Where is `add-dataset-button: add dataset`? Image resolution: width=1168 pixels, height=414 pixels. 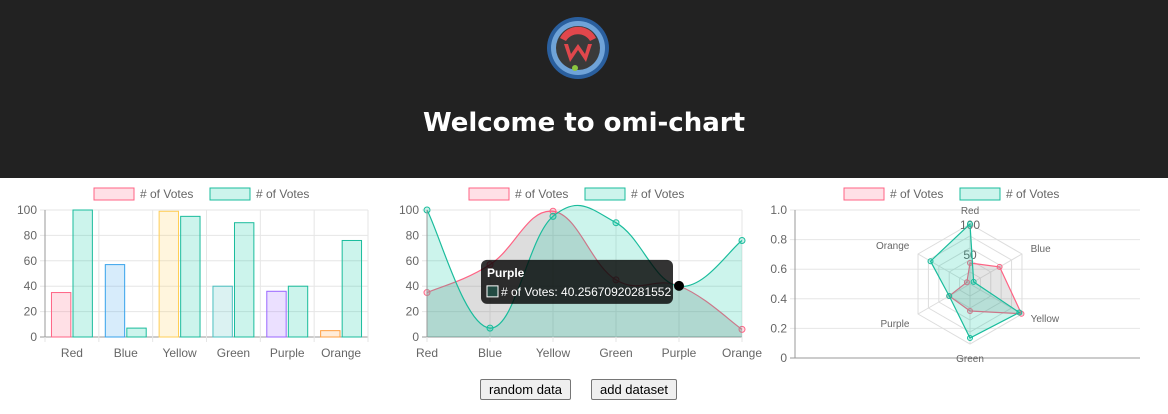
add-dataset-button: add dataset is located at coordinates (634, 389).